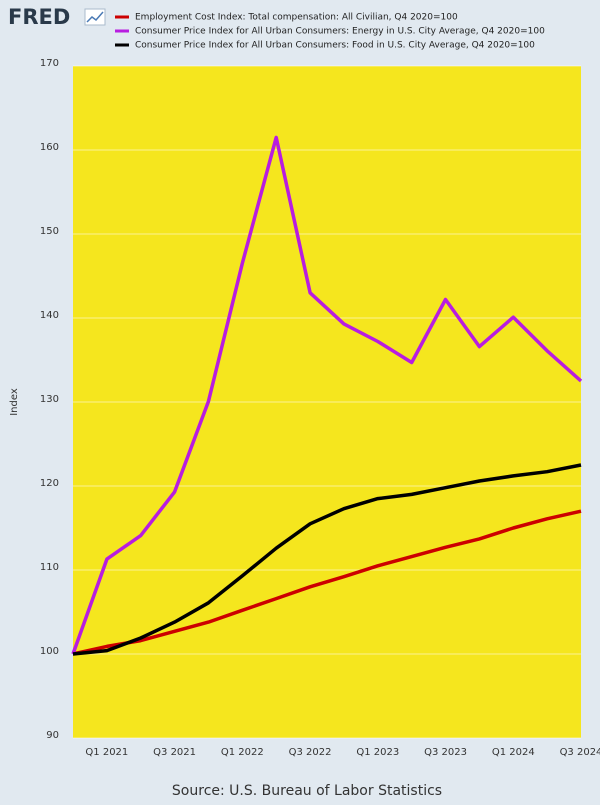  I want to click on x-tick-label: Q1 2024, so click(513, 752).